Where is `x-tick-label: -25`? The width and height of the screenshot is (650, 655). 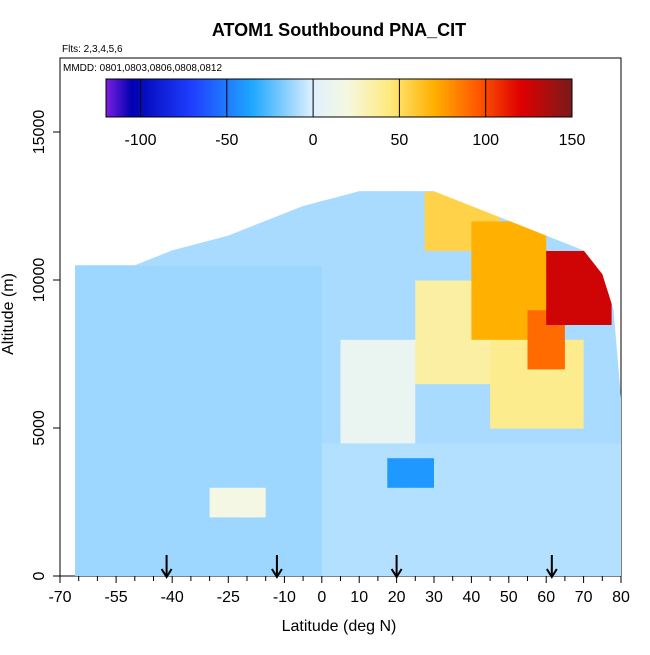
x-tick-label: -25 is located at coordinates (228, 597).